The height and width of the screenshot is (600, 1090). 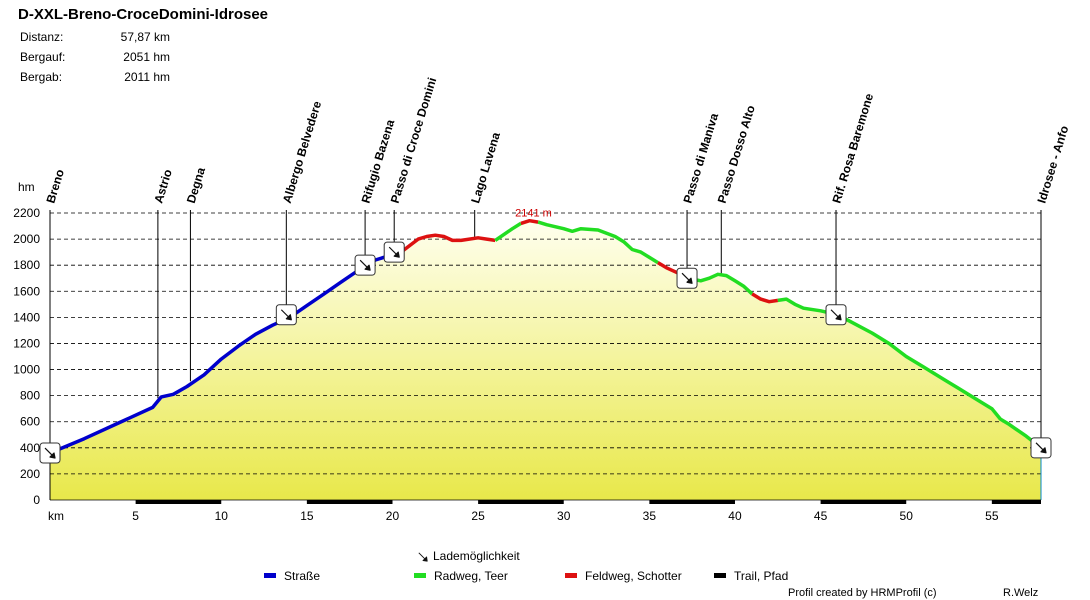 What do you see at coordinates (485, 167) in the screenshot?
I see `waypoint-label: Lago Lavena` at bounding box center [485, 167].